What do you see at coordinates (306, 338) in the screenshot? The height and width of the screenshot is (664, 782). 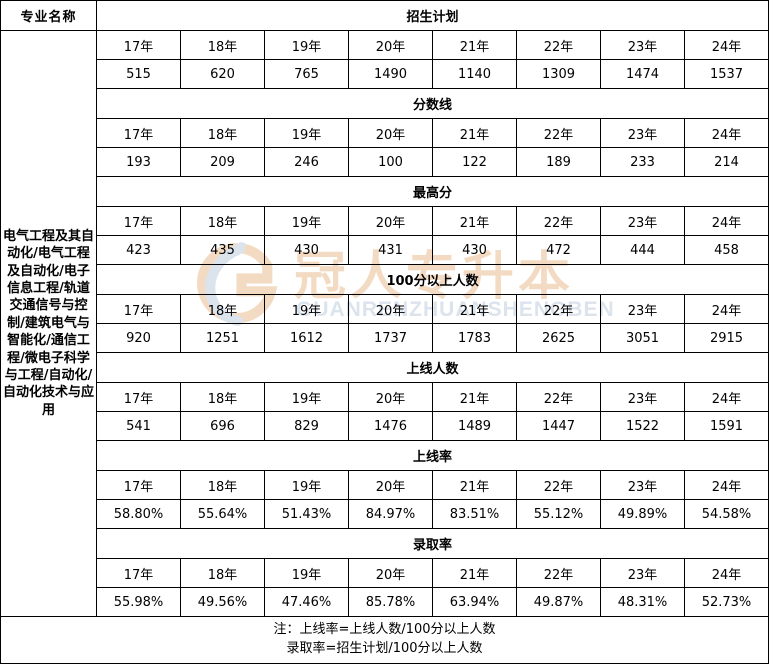 I see `value-cell: 1612` at bounding box center [306, 338].